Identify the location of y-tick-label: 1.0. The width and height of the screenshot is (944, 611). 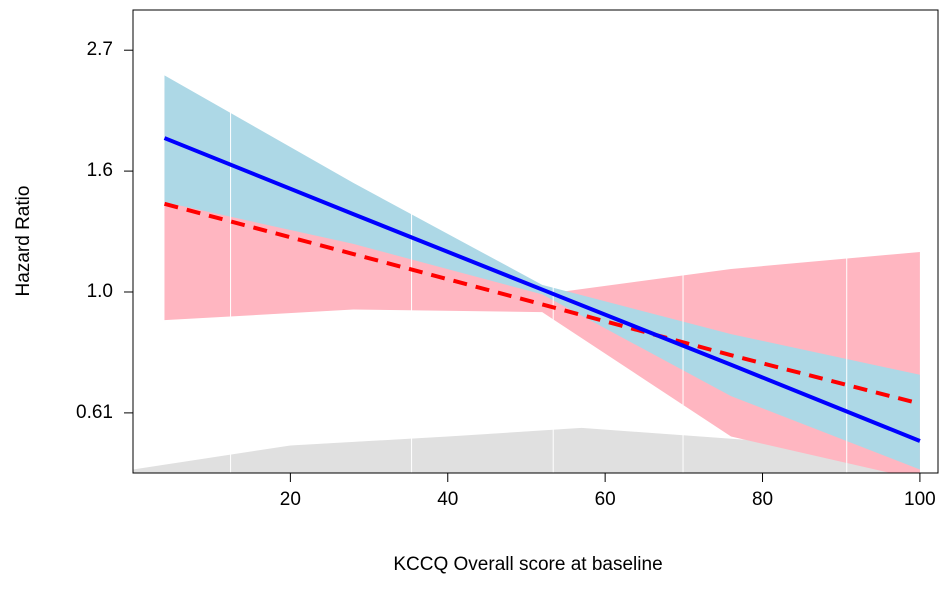
(100, 291).